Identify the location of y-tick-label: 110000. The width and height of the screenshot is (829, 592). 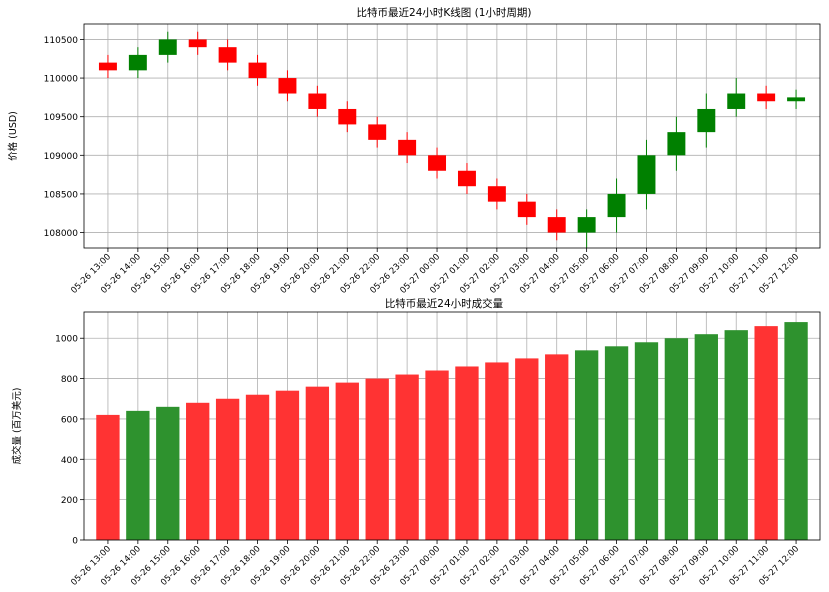
(61, 80).